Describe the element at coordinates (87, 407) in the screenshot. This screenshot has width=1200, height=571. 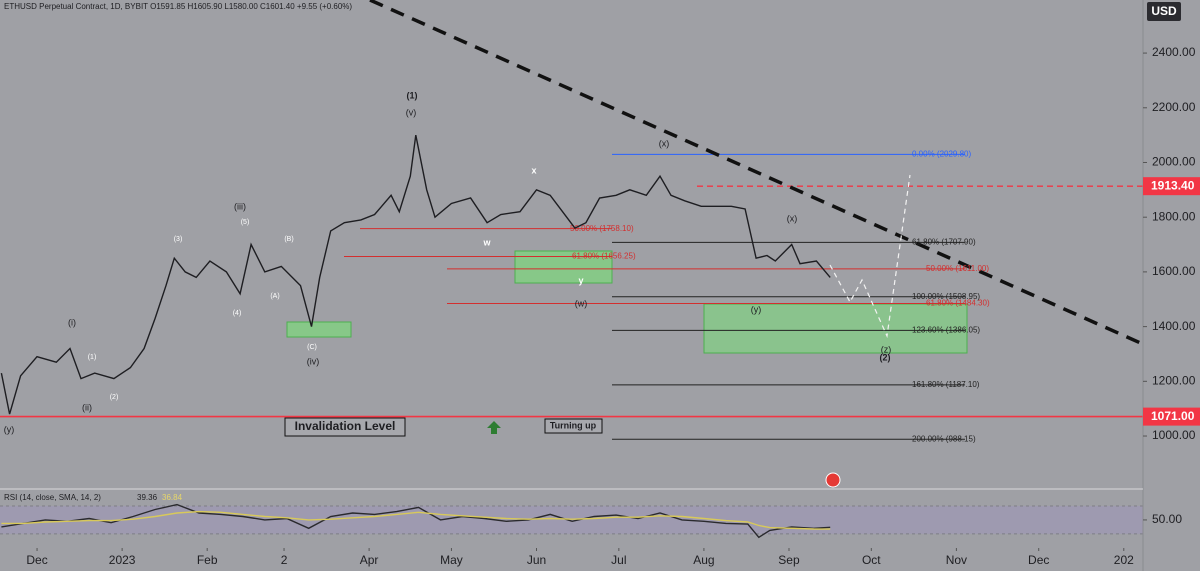
I see `wave-label: (ii)` at that location.